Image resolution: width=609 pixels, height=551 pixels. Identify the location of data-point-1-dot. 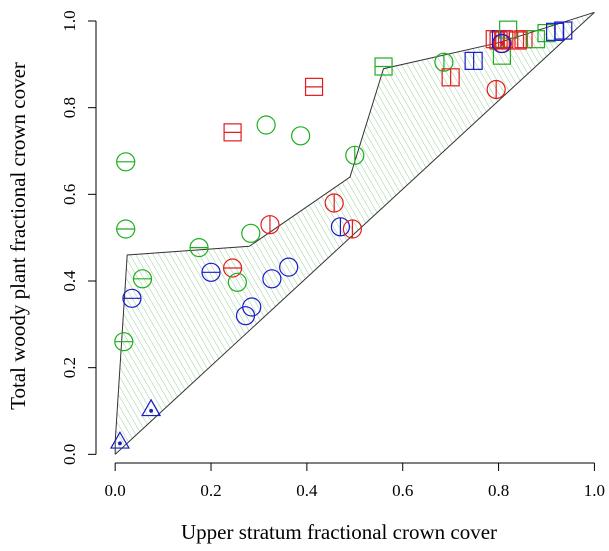
(151, 410).